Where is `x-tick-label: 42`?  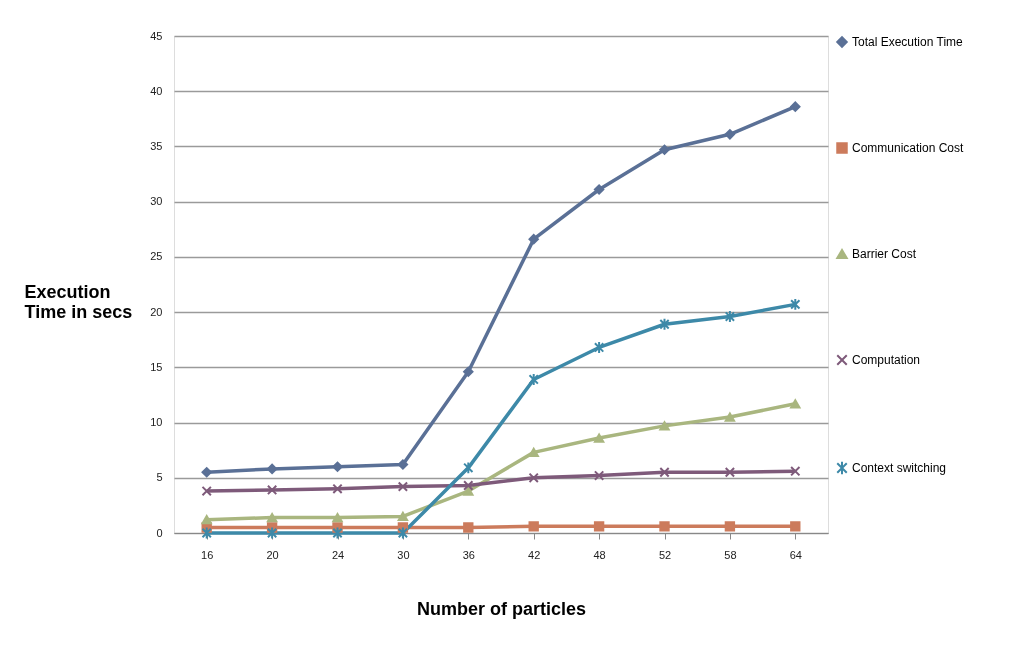 x-tick-label: 42 is located at coordinates (534, 554).